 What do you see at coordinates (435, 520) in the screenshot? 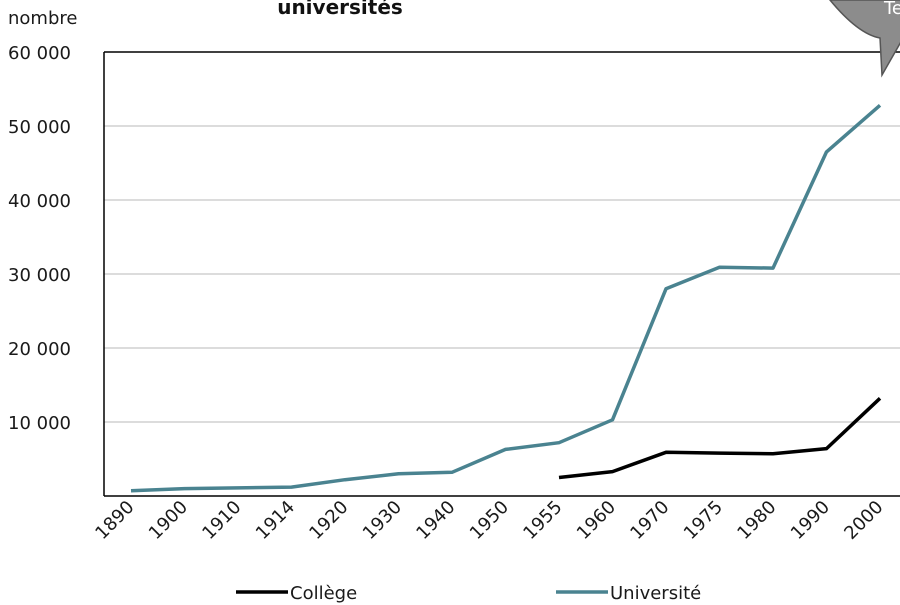
I see `x-tick-label: 1940` at bounding box center [435, 520].